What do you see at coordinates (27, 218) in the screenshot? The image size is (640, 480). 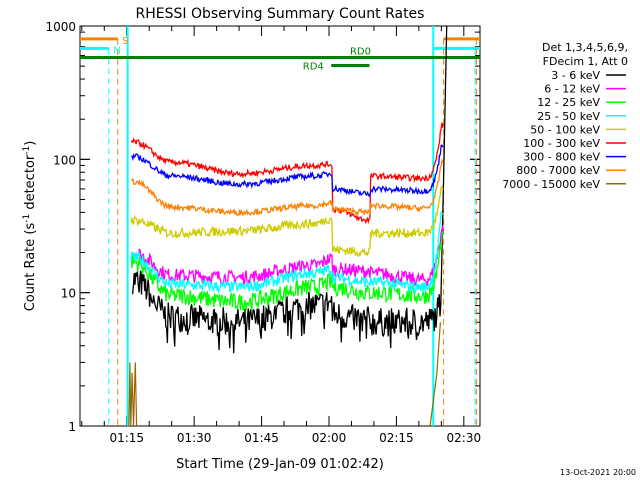 I see `y-label-sup-1: -1` at bounding box center [27, 218].